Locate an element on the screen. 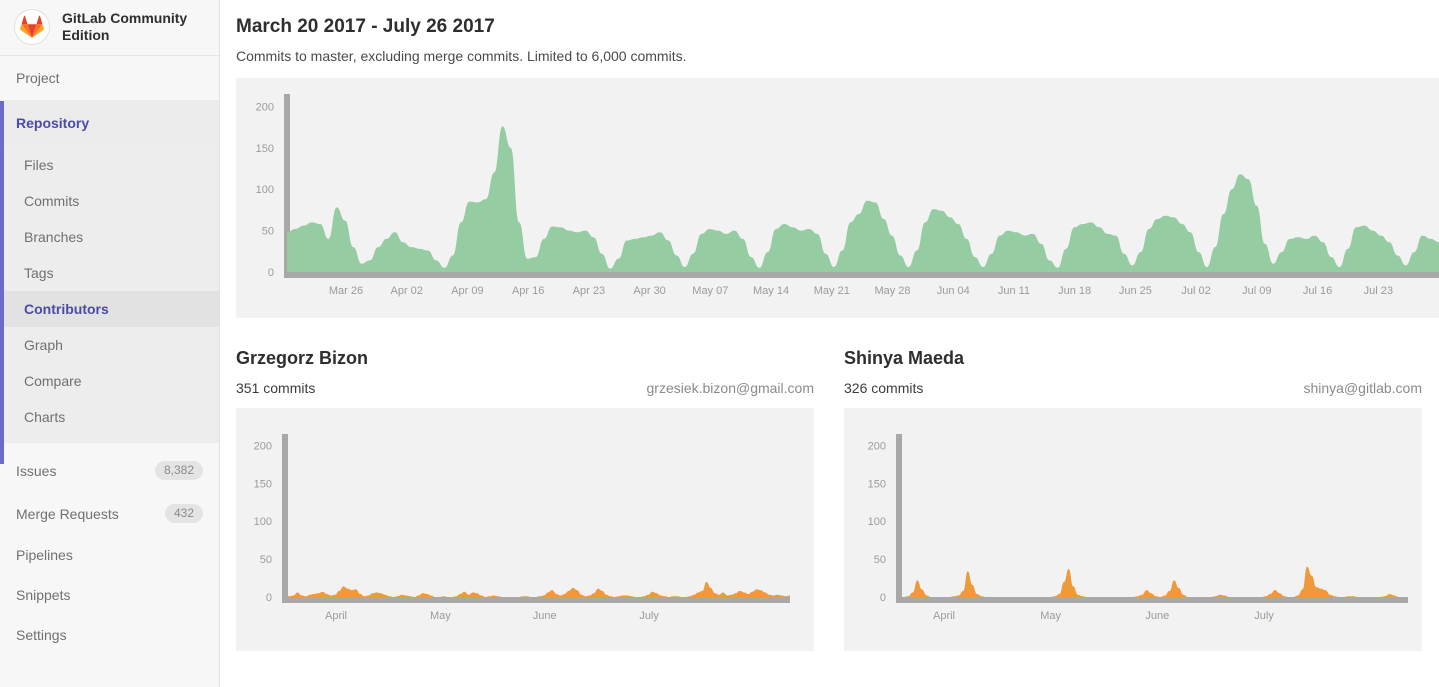 This screenshot has height=687, width=1439. sidebar-item-branches-label: Branches is located at coordinates (54, 237).